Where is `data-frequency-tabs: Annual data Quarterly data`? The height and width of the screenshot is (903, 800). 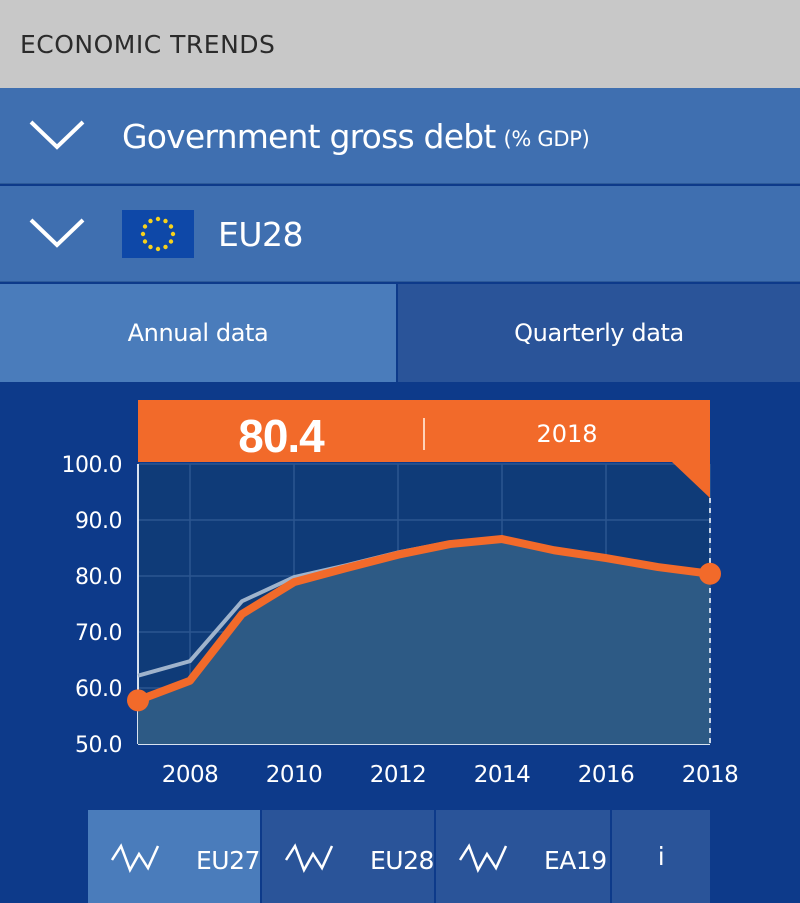 data-frequency-tabs: Annual data Quarterly data is located at coordinates (400, 333).